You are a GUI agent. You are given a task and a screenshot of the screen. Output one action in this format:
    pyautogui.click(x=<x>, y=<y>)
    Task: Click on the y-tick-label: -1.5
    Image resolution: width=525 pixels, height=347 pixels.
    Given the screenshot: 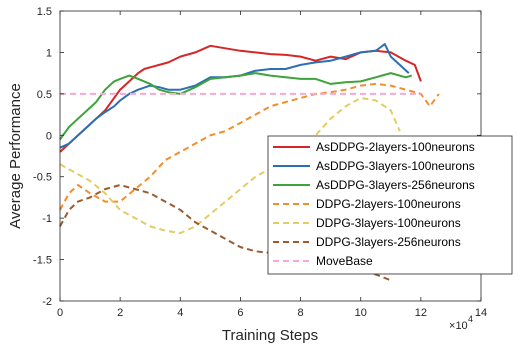 What is the action you would take?
    pyautogui.click(x=42, y=261)
    